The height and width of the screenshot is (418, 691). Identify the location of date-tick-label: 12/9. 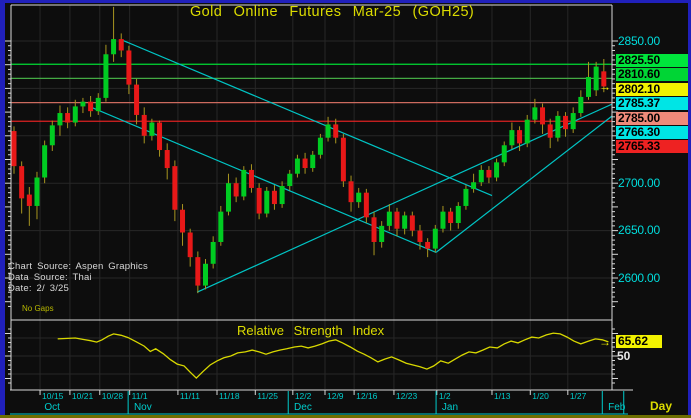
(335, 396).